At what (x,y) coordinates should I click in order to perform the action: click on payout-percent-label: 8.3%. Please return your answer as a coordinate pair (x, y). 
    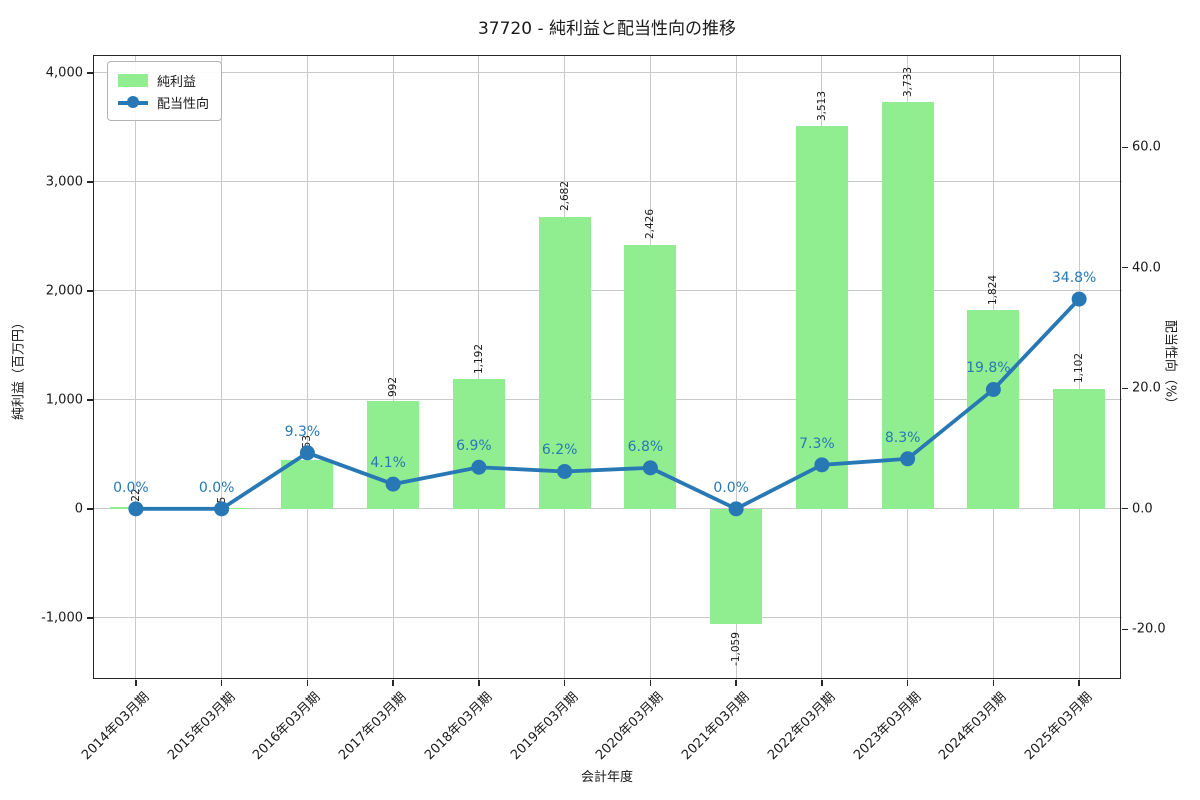
    Looking at the image, I should click on (902, 437).